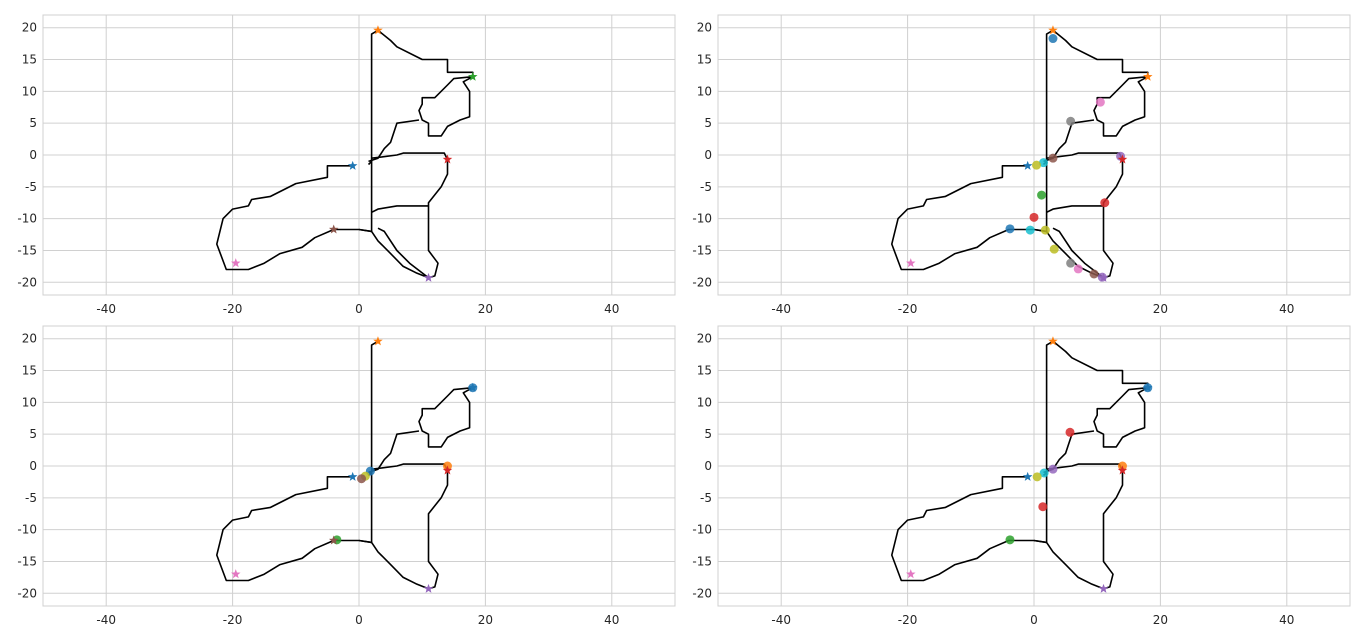 This screenshot has width=1366, height=637. I want to click on x-tick-label: -20, so click(233, 620).